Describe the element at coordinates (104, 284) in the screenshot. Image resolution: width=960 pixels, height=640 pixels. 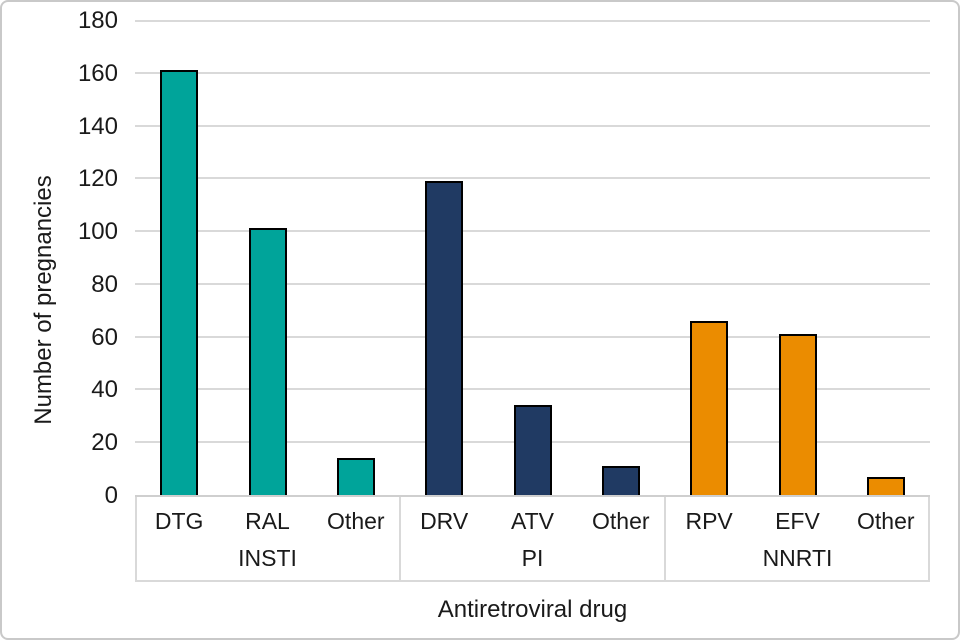
I see `y-tick-label-80: 80` at that location.